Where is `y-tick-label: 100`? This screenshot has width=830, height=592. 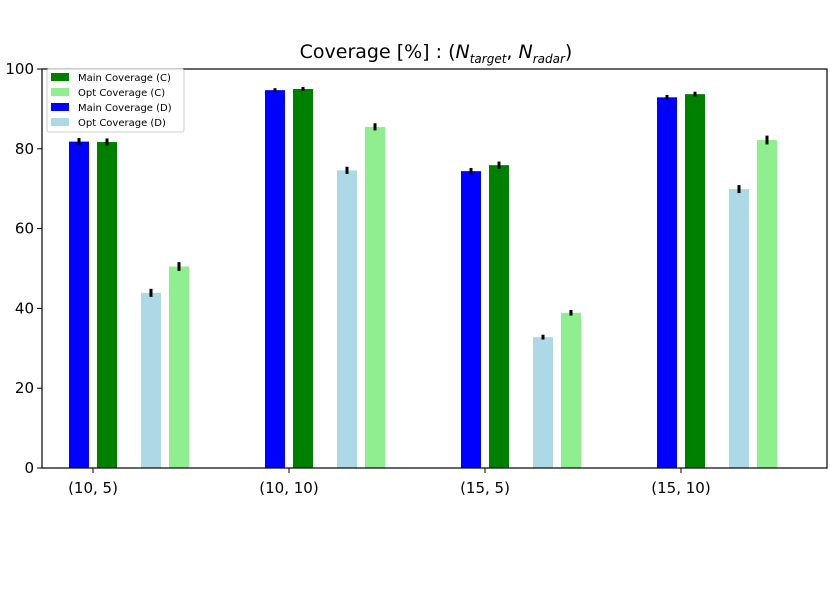 y-tick-label: 100 is located at coordinates (19, 69).